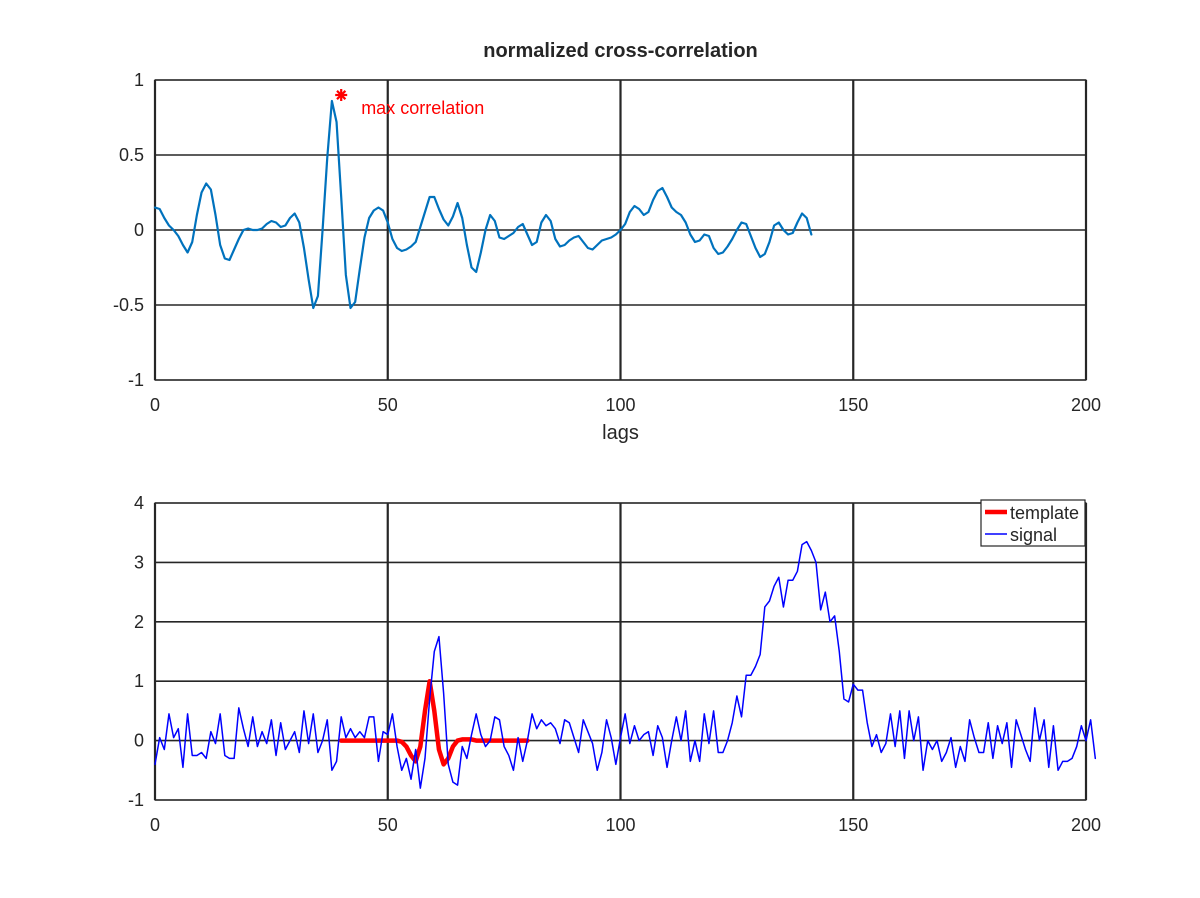 This screenshot has height=898, width=1200. I want to click on y-tick-label: 0.5, so click(131, 155).